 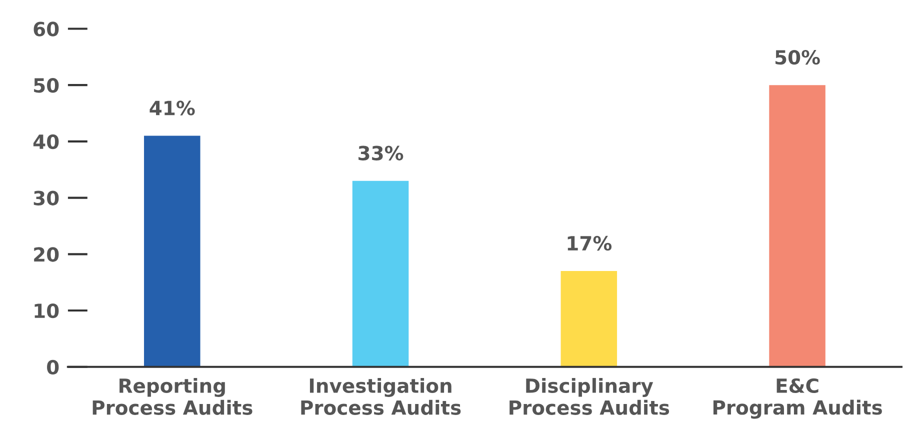 What do you see at coordinates (46, 198) in the screenshot?
I see `y-tick-label: 30` at bounding box center [46, 198].